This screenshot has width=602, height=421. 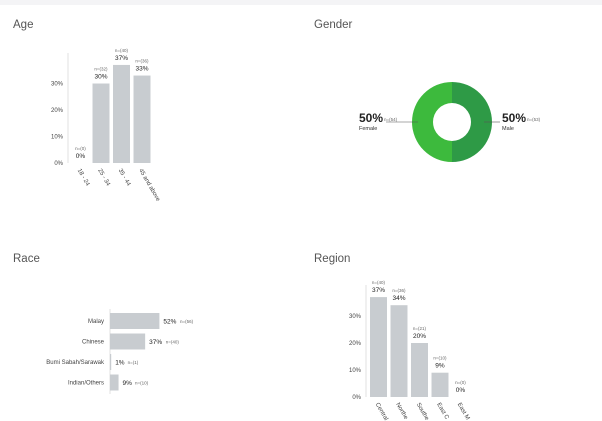 What do you see at coordinates (122, 50) in the screenshot?
I see `age-n-label: n=(40)` at bounding box center [122, 50].